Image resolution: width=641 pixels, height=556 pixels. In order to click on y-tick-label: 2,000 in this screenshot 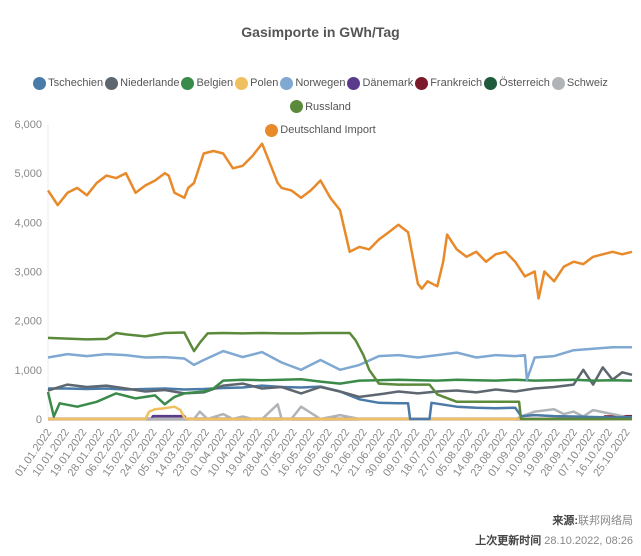, I will do `click(28, 322)`.